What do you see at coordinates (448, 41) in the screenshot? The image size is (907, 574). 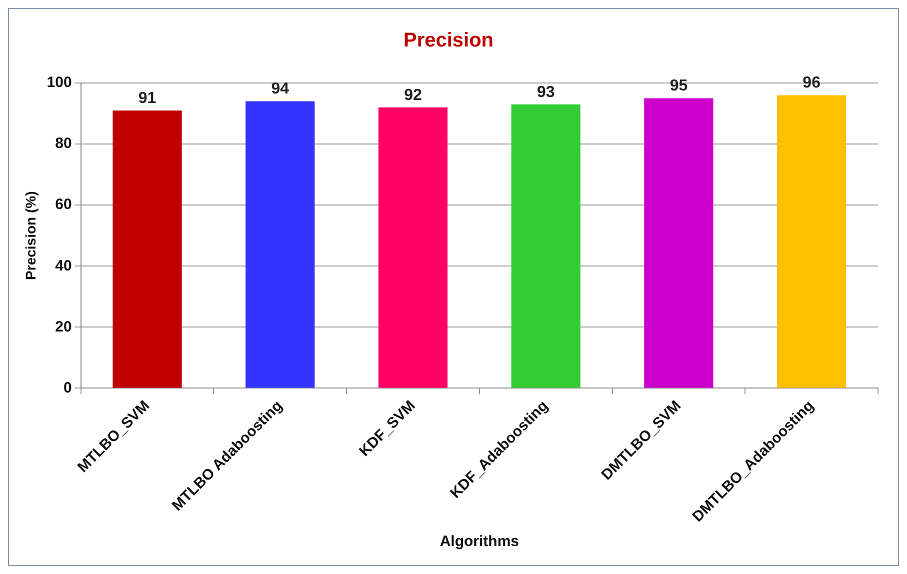 I see `chart-title: Precision` at bounding box center [448, 41].